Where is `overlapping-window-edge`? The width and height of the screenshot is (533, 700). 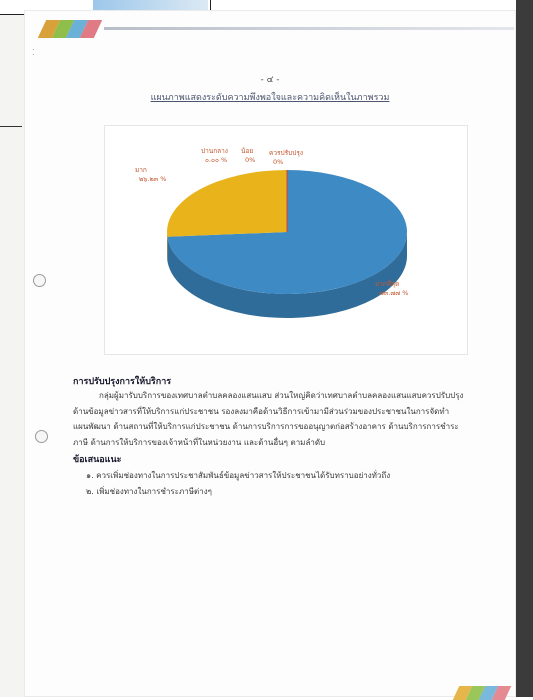
overlapping-window-edge is located at coordinates (11, 126).